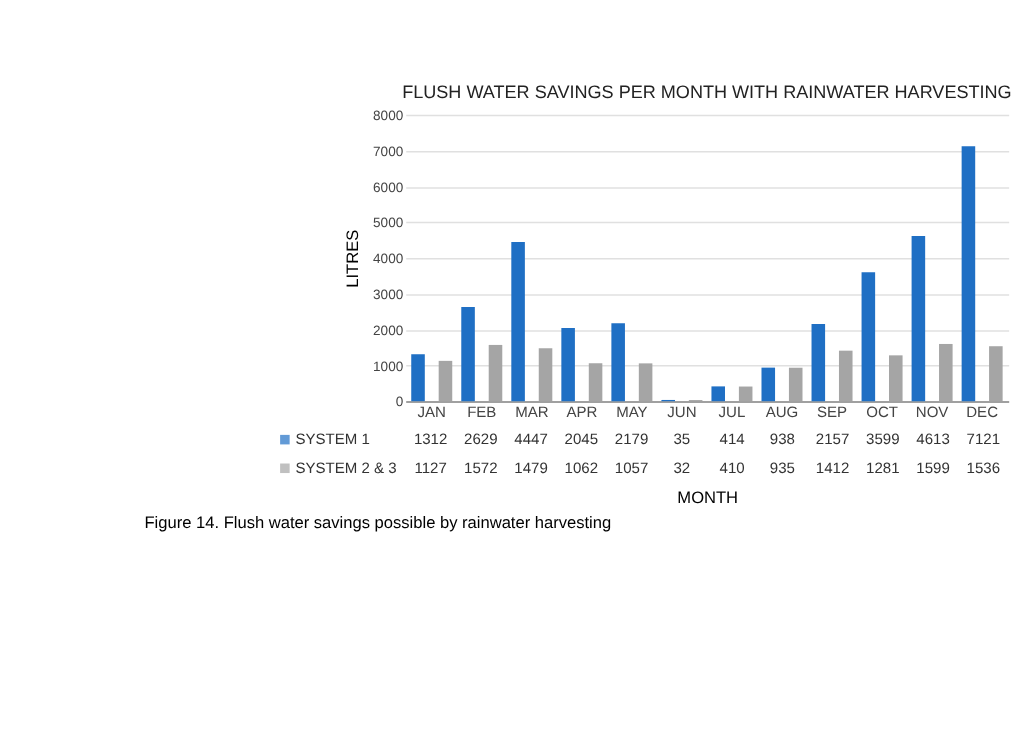 Image resolution: width=1028 pixels, height=740 pixels. Describe the element at coordinates (482, 412) in the screenshot. I see `x-tick-label: FEB` at that location.